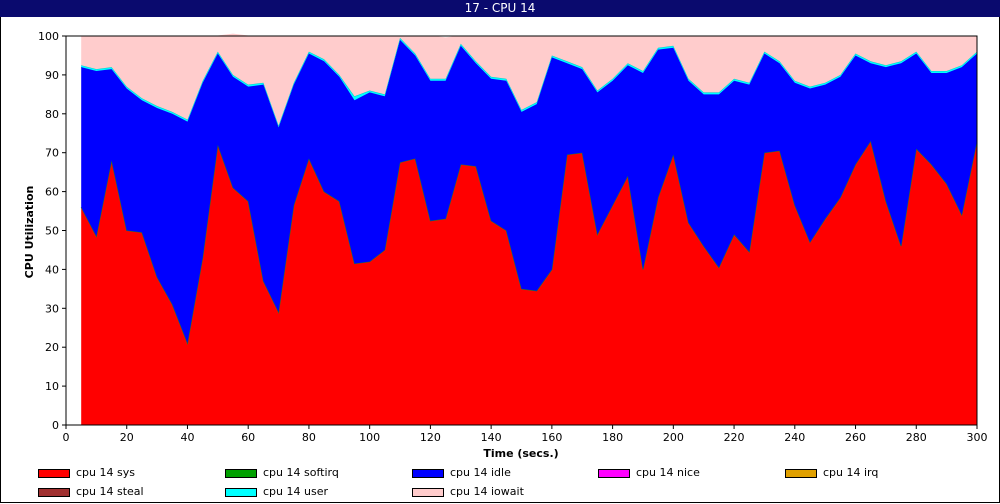 The width and height of the screenshot is (1000, 504). Describe the element at coordinates (480, 472) in the screenshot. I see `legend-label: cpu 14 idle` at that location.